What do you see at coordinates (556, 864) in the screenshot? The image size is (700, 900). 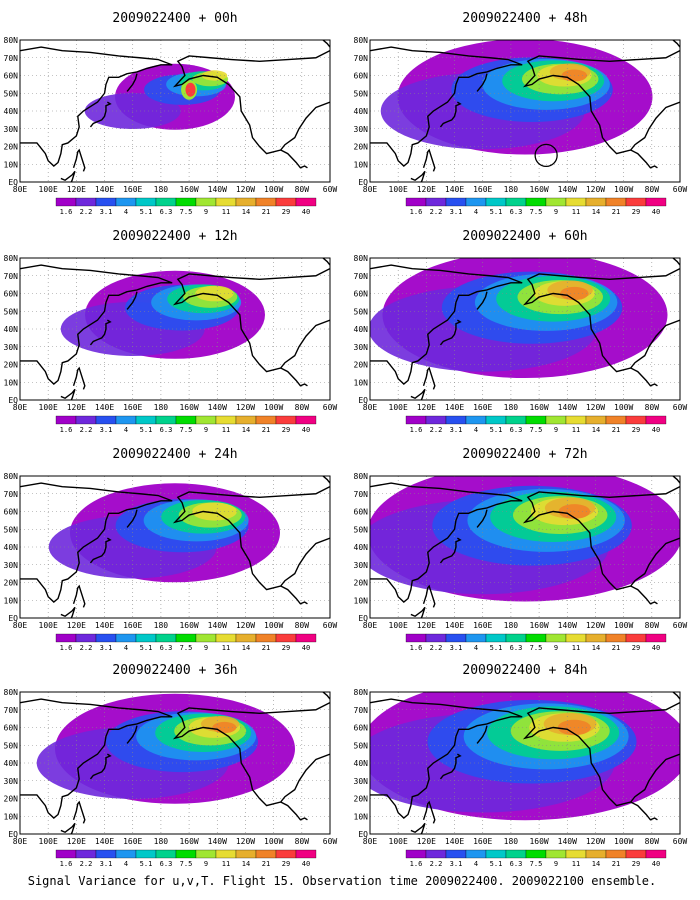 I see `colorbar-label: 9` at bounding box center [556, 864].